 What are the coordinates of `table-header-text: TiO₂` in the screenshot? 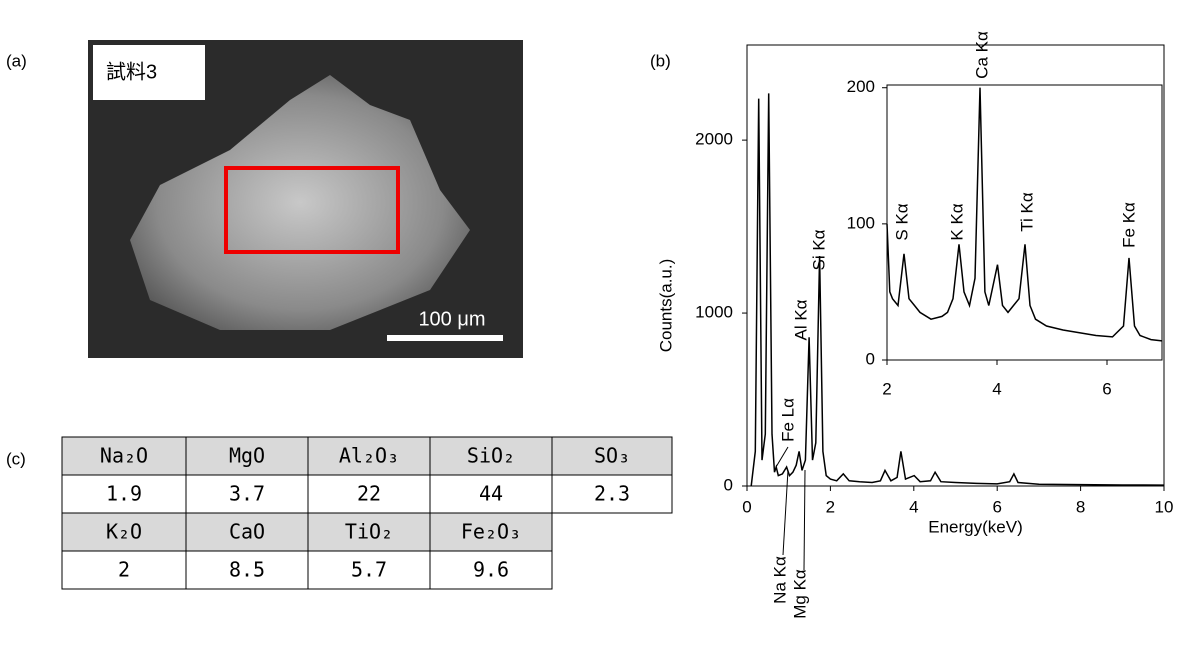 It's located at (369, 532).